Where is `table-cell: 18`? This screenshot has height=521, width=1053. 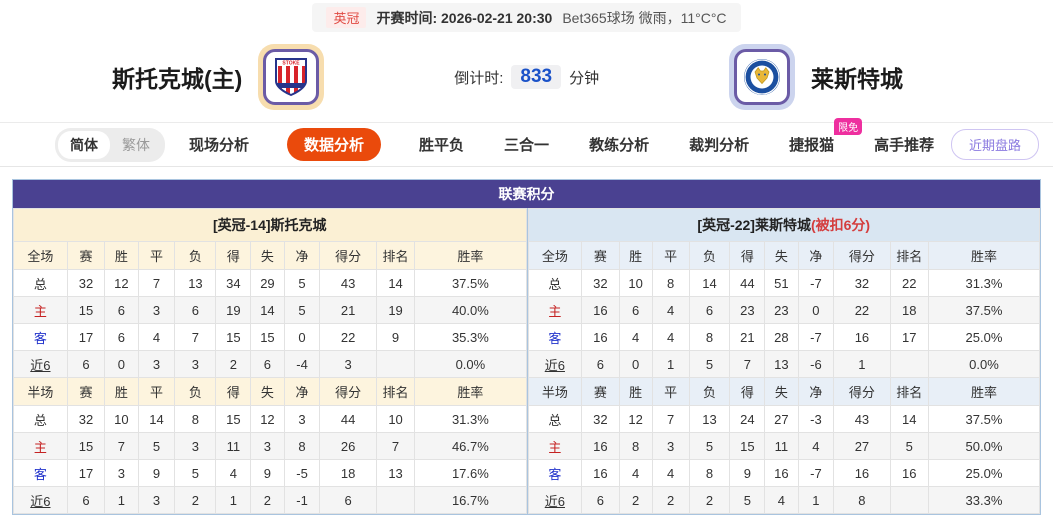 table-cell: 18 is located at coordinates (348, 473).